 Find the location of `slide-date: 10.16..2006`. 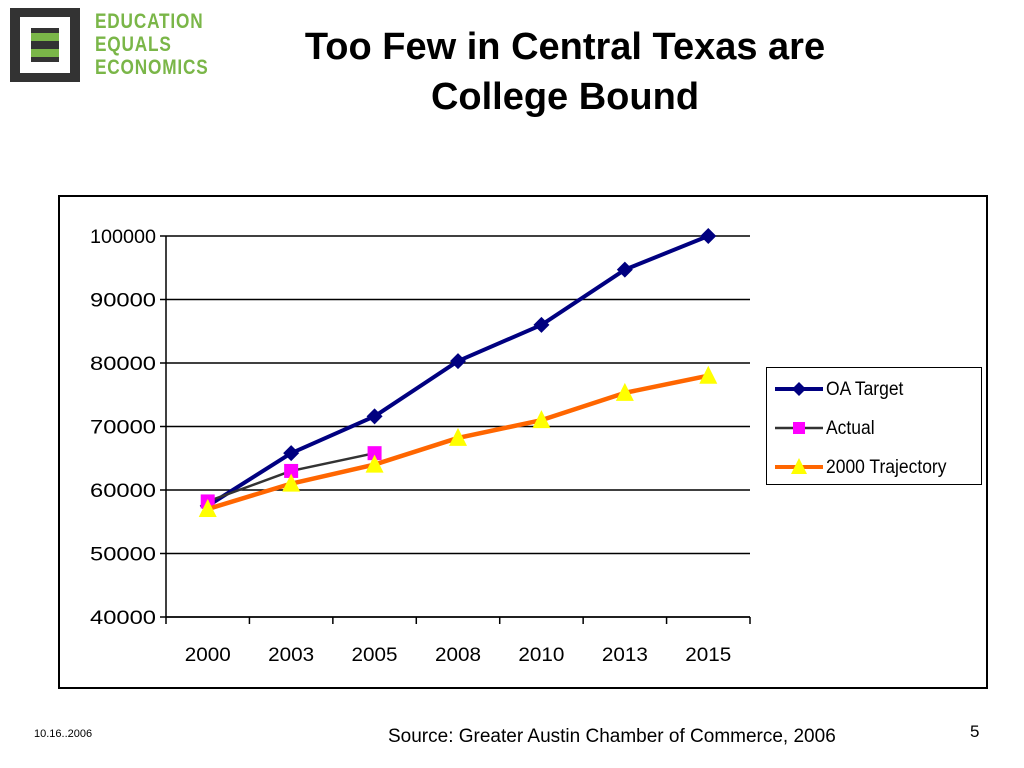

slide-date: 10.16..2006 is located at coordinates (63, 734).